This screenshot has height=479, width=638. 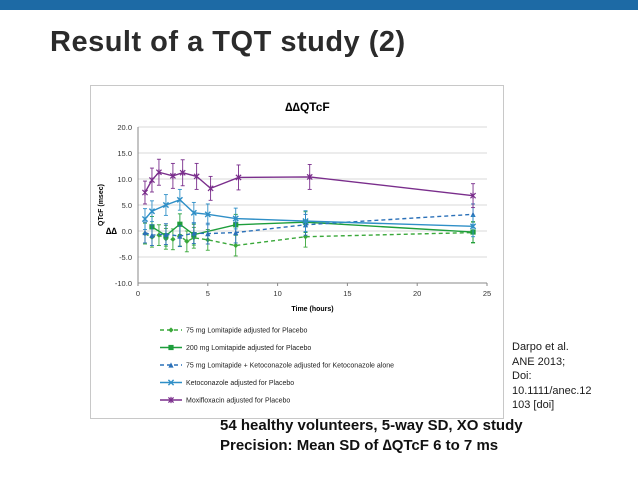 I want to click on y-tick-label: 20.0, so click(x=124, y=127).